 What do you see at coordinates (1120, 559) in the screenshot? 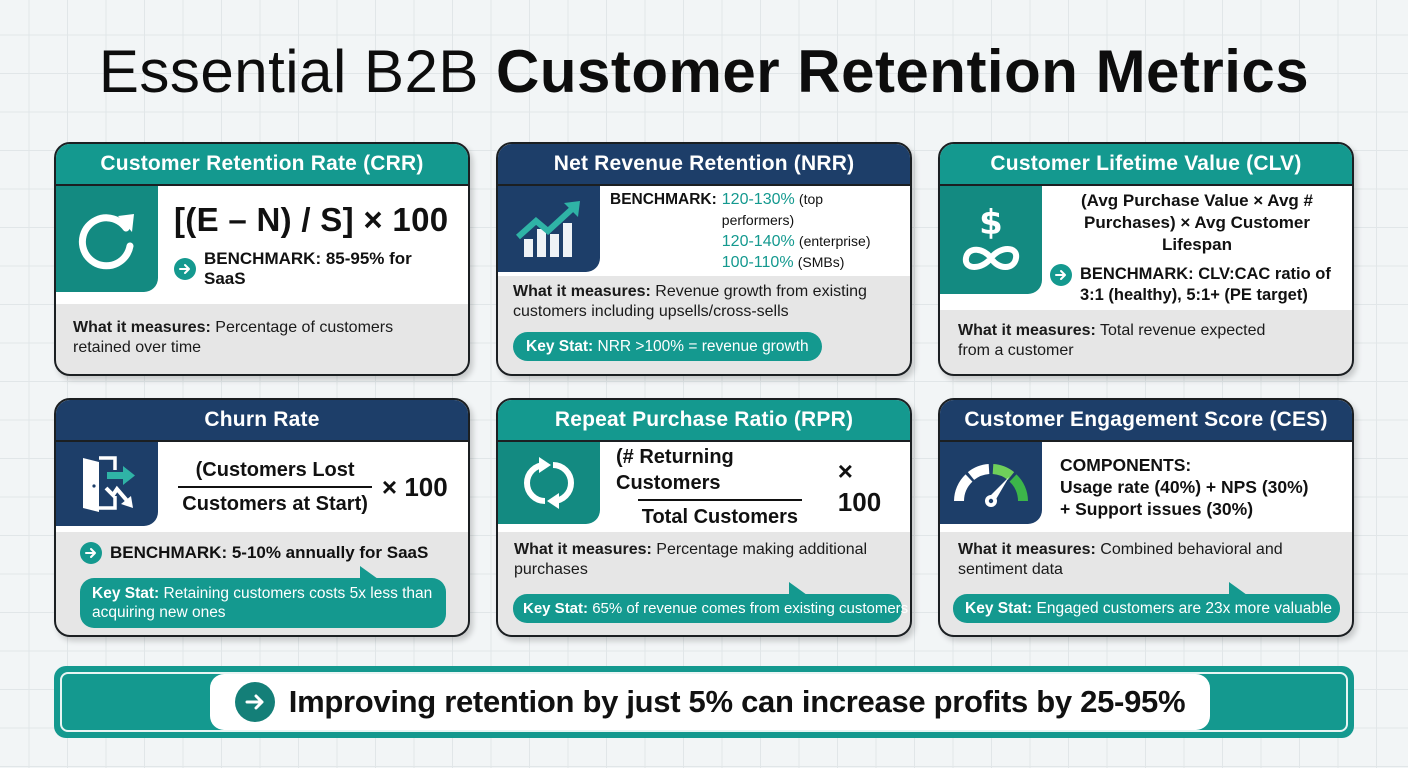
I see `measures-text: Combined behavioral and sentiment data` at bounding box center [1120, 559].